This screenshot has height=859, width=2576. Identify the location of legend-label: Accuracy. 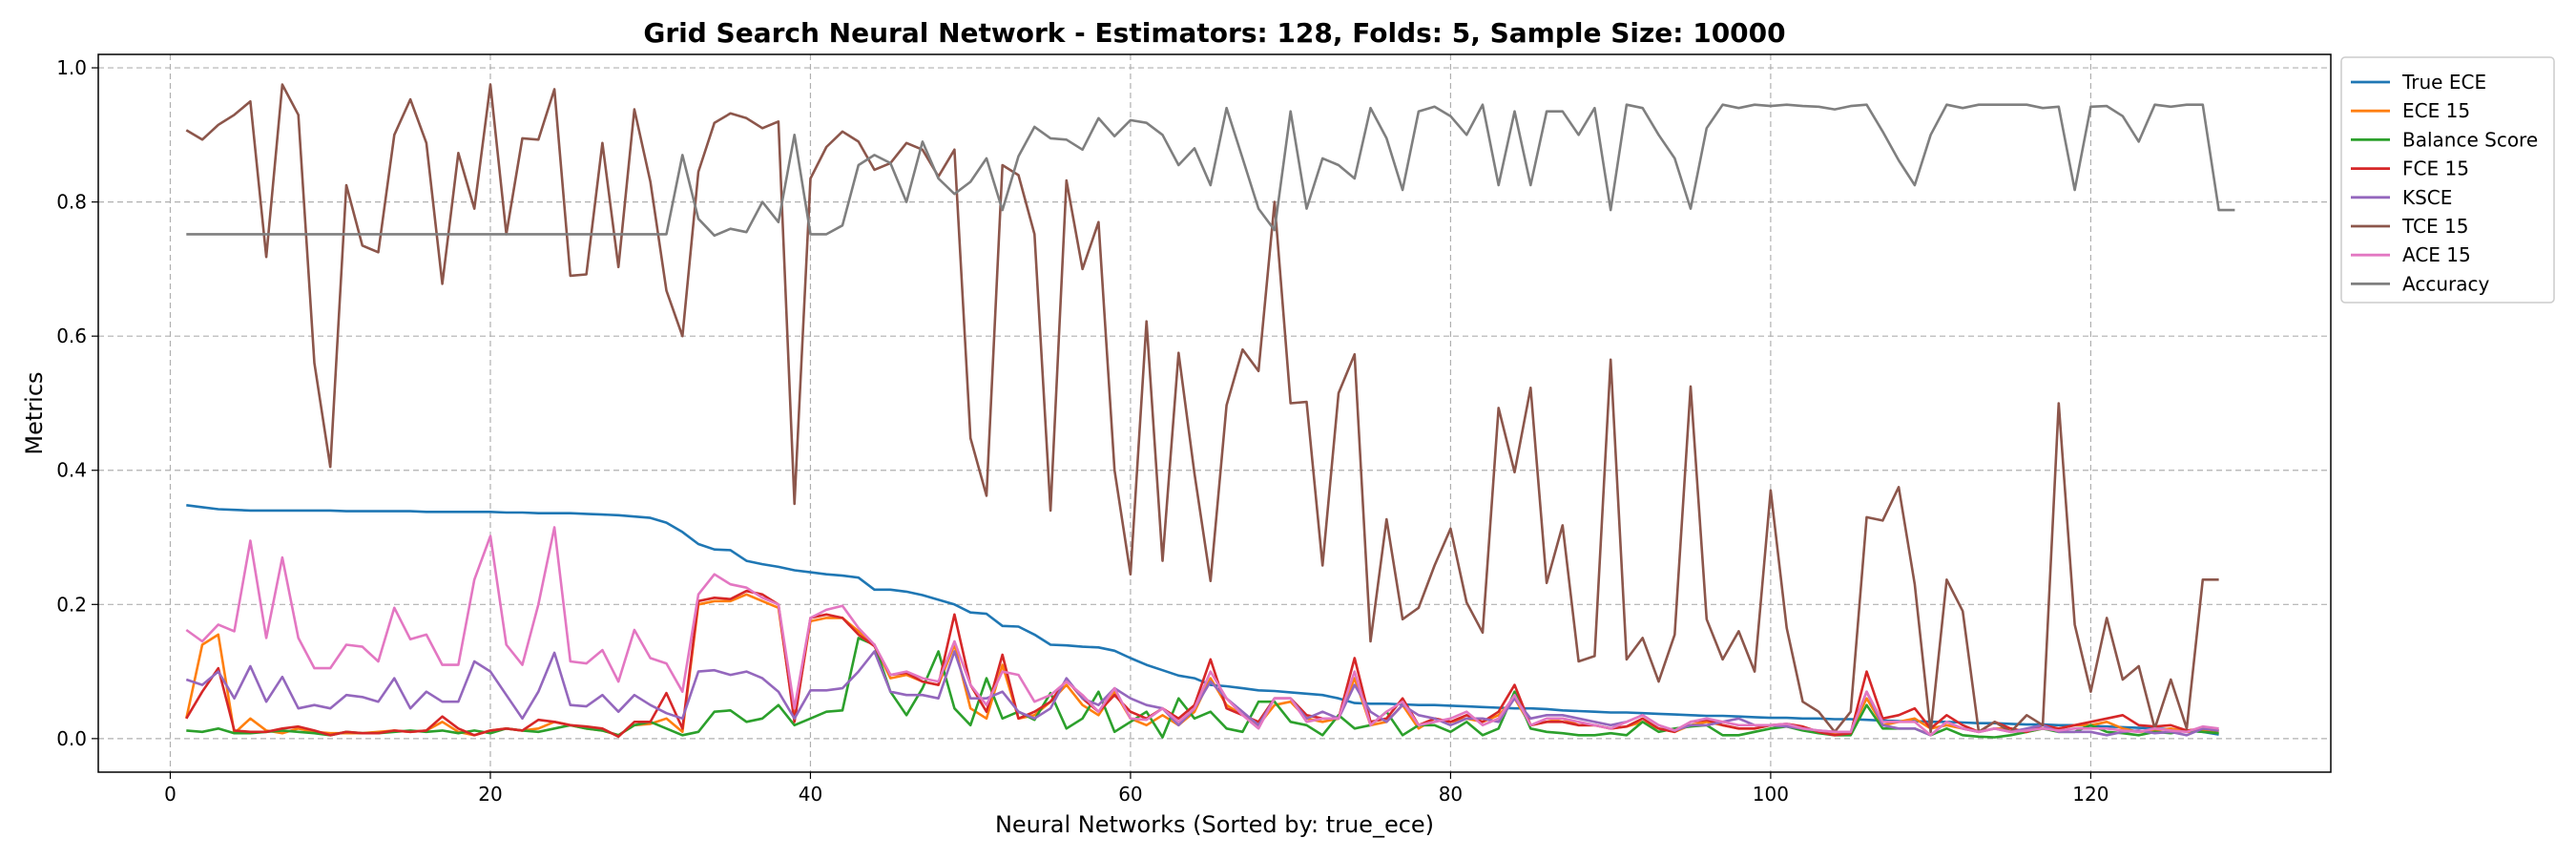
(2445, 283).